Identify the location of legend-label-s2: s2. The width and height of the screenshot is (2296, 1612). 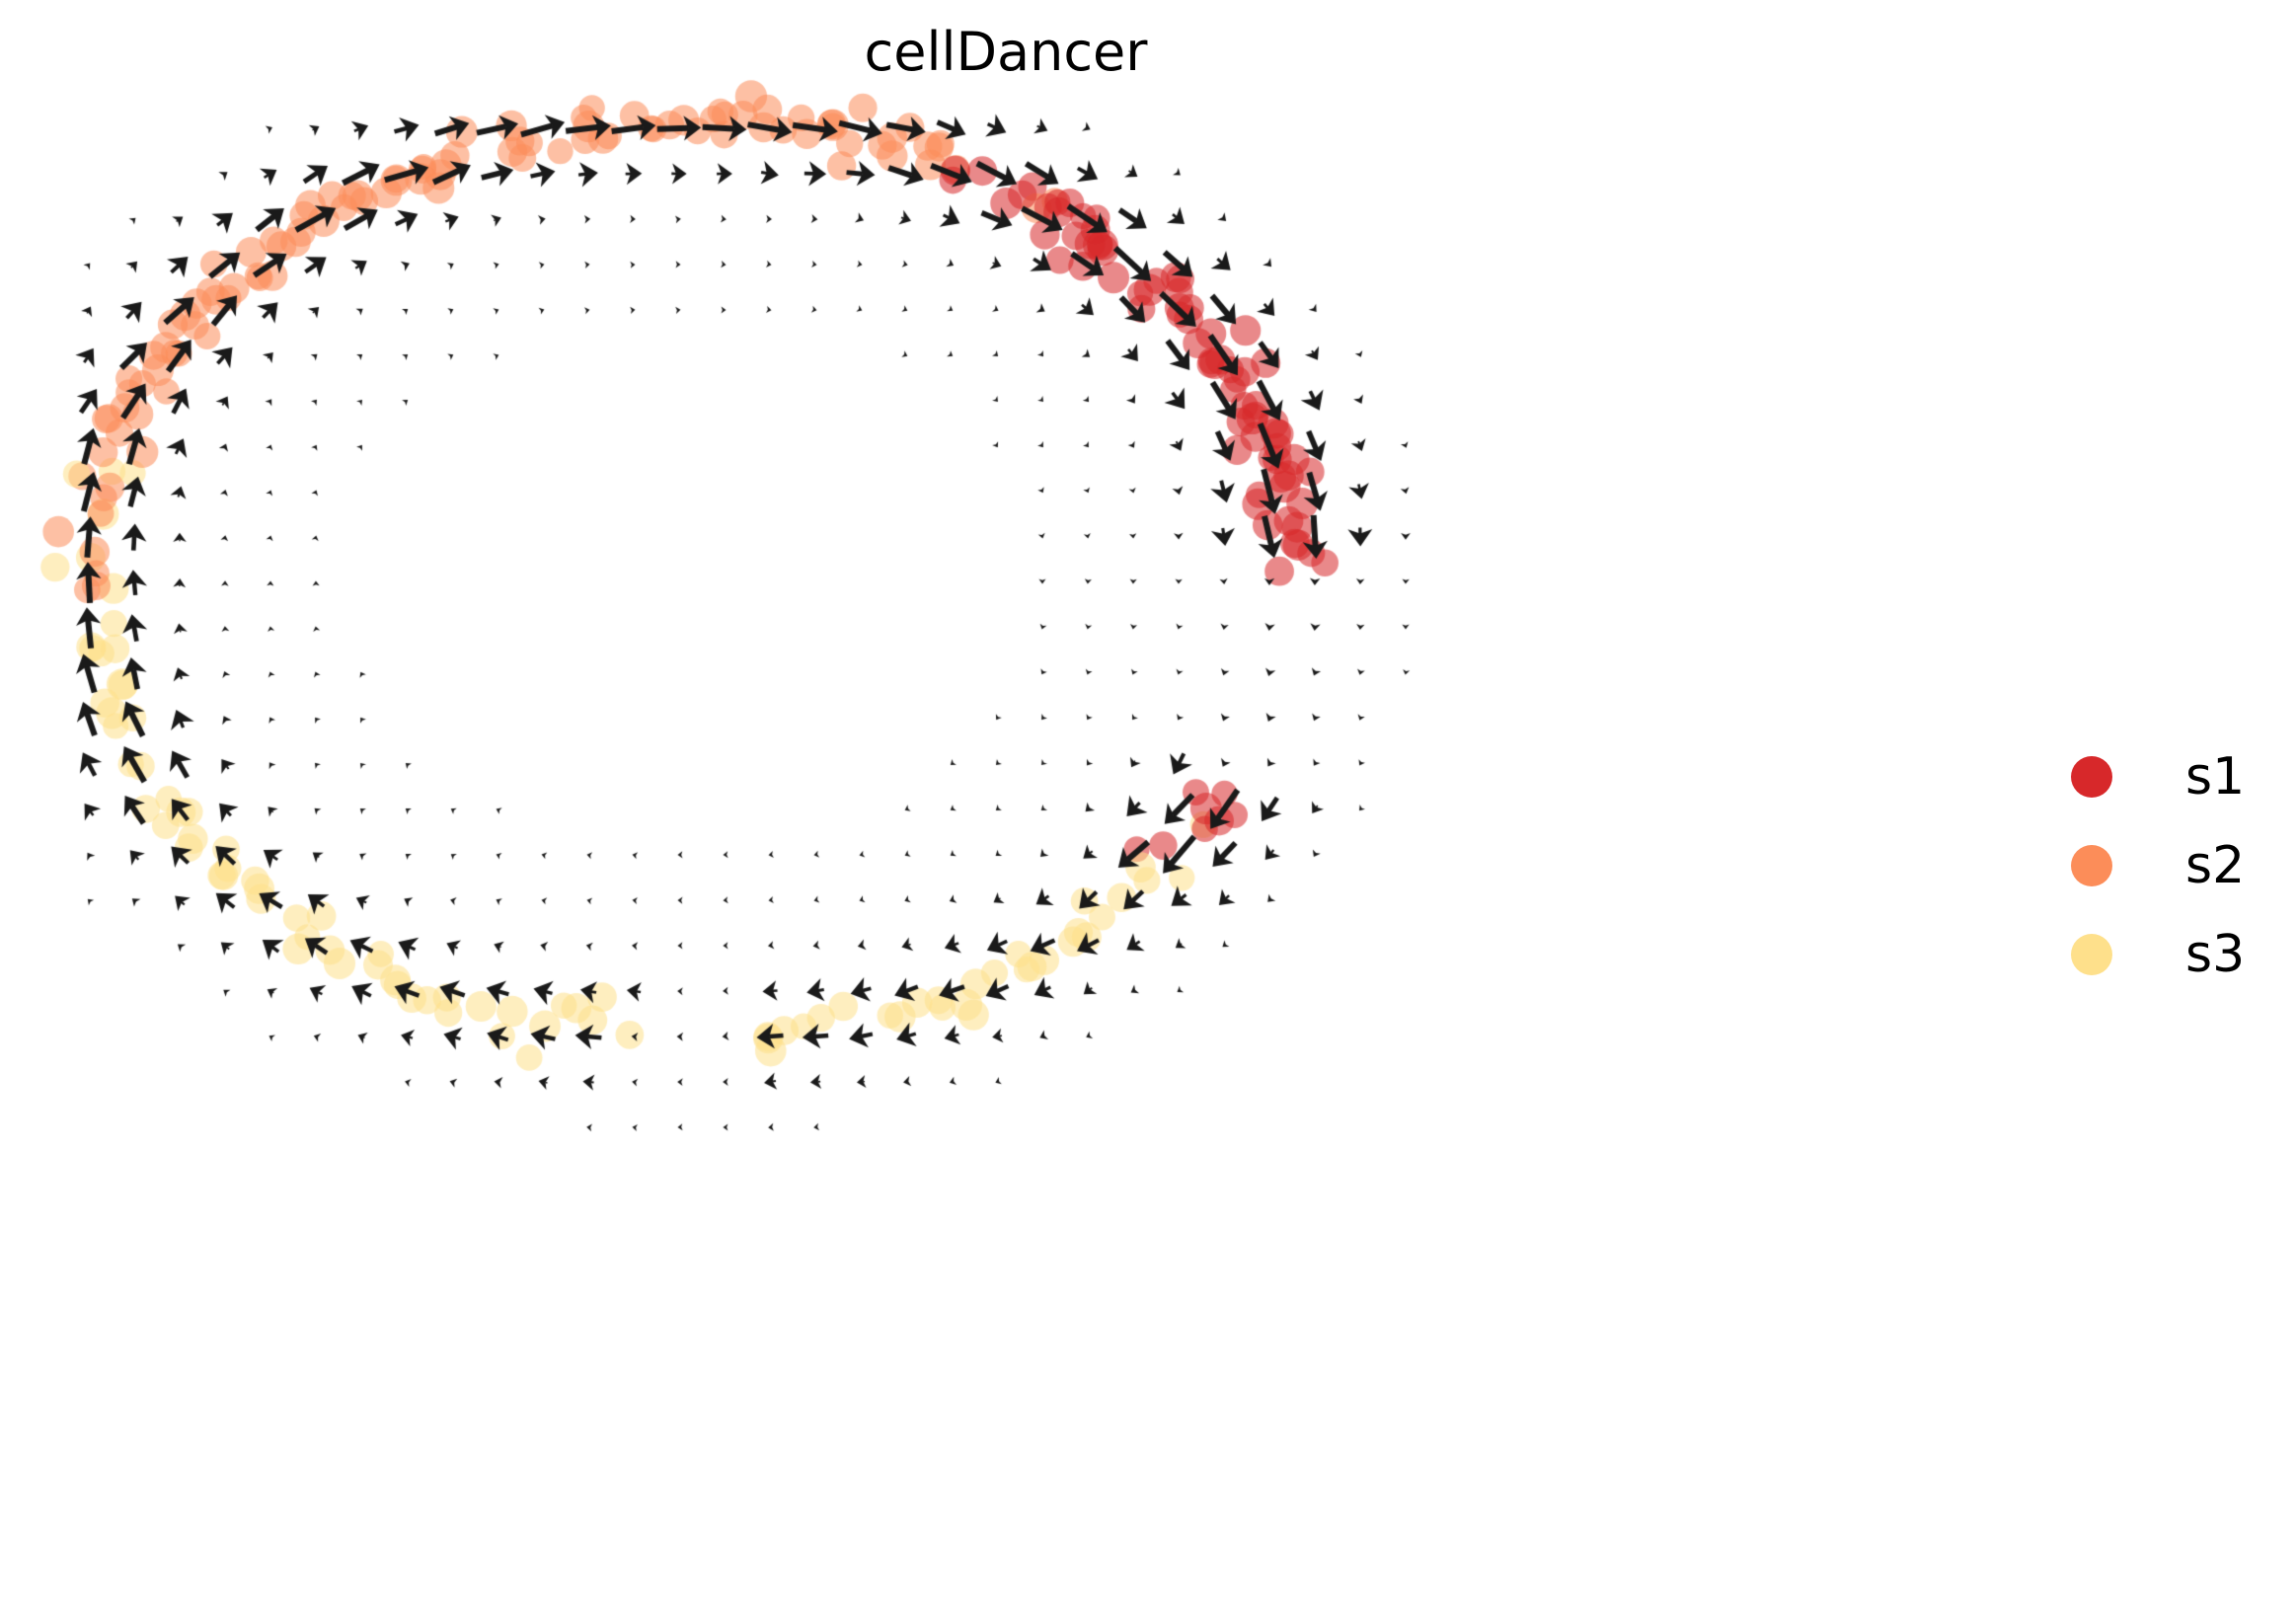
(2215, 865).